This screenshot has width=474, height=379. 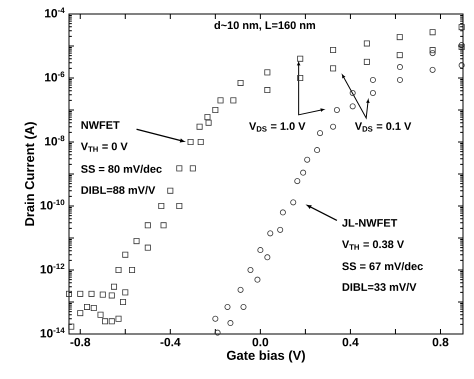 I want to click on annotation: V$_{DS}$ = 0.1 V, so click(x=383, y=127).